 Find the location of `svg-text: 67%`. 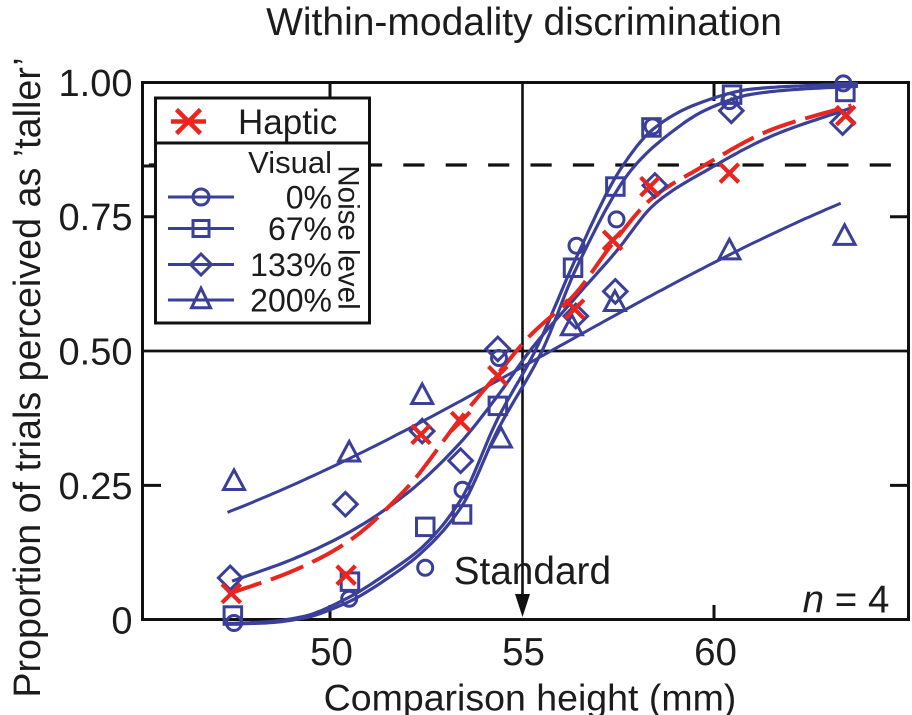

svg-text: 67% is located at coordinates (300, 229).